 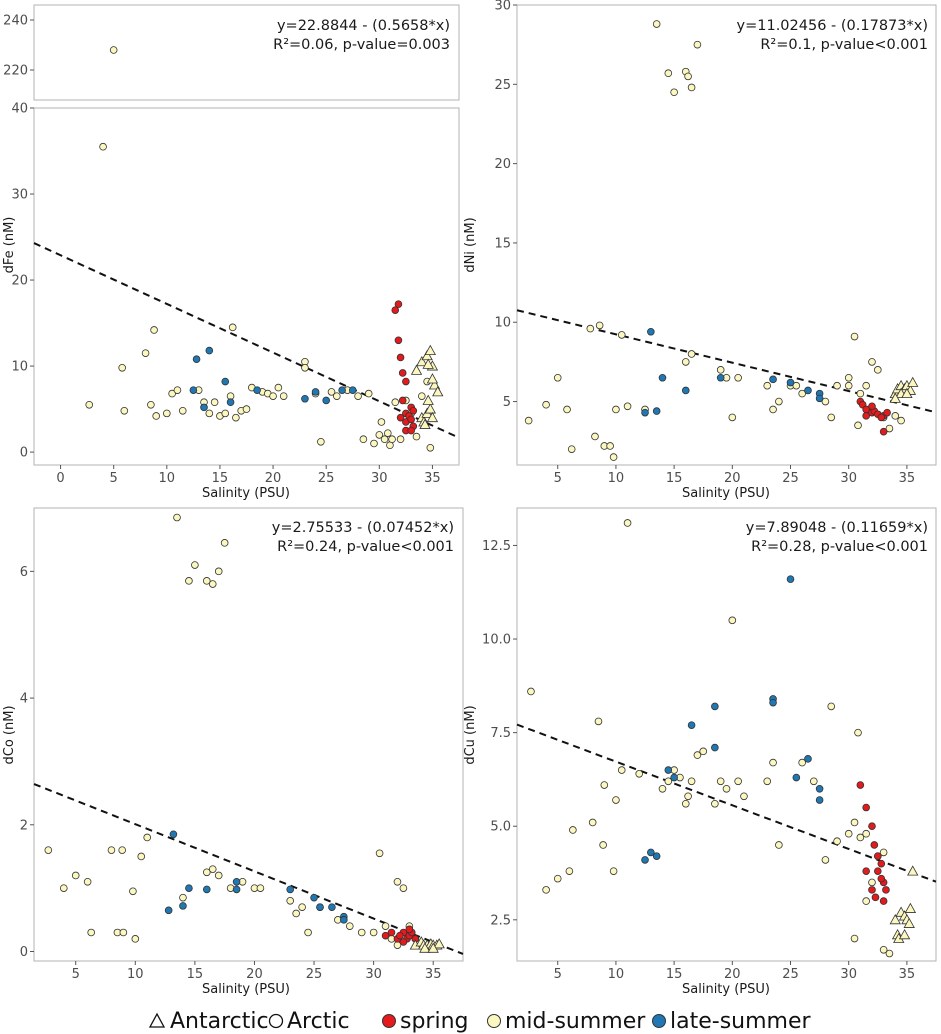 What do you see at coordinates (726, 989) in the screenshot?
I see `cu-x-axis-label: Salinity (PSU)` at bounding box center [726, 989].